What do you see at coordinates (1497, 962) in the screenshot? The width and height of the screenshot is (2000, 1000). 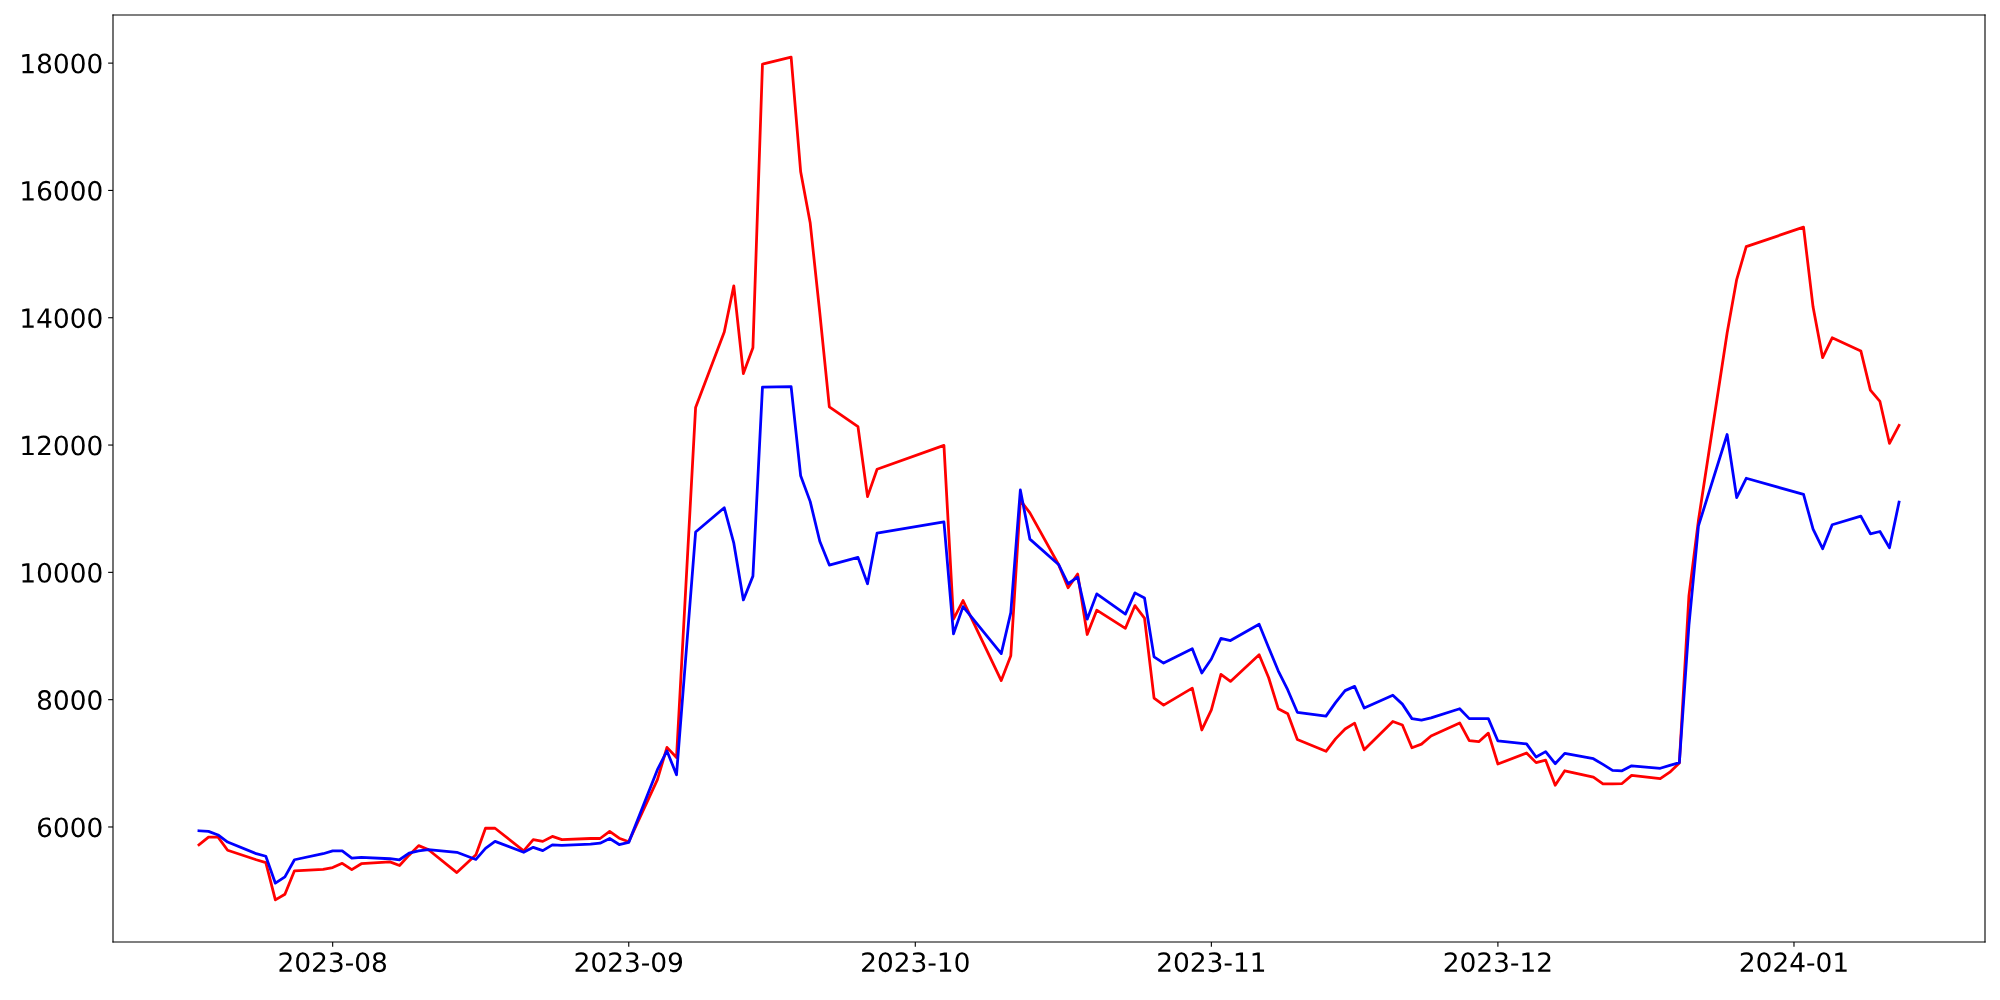 I see `x-tick-label: 2023-12` at bounding box center [1497, 962].